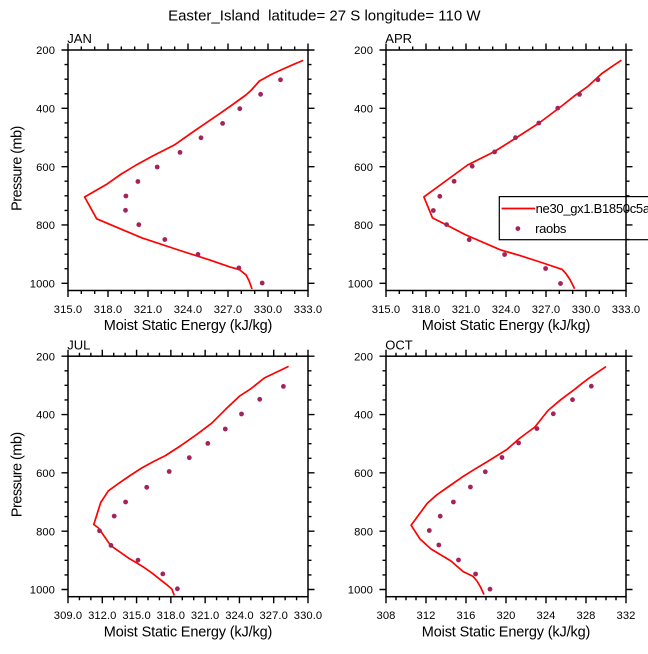 This screenshot has width=648, height=654. Describe the element at coordinates (546, 616) in the screenshot. I see `svg-text: 324` at that location.